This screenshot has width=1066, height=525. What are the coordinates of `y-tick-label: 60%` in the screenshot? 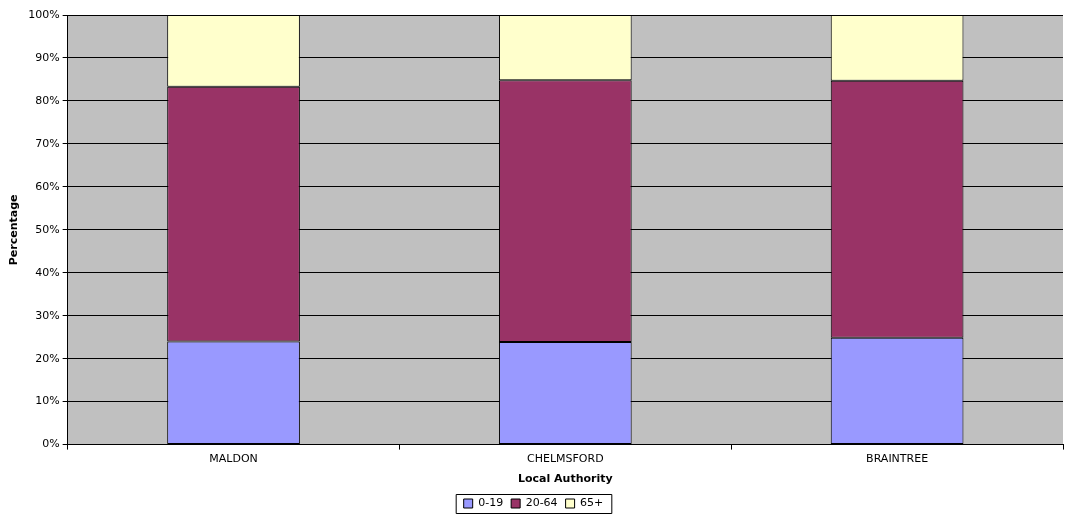 It's located at (47, 186).